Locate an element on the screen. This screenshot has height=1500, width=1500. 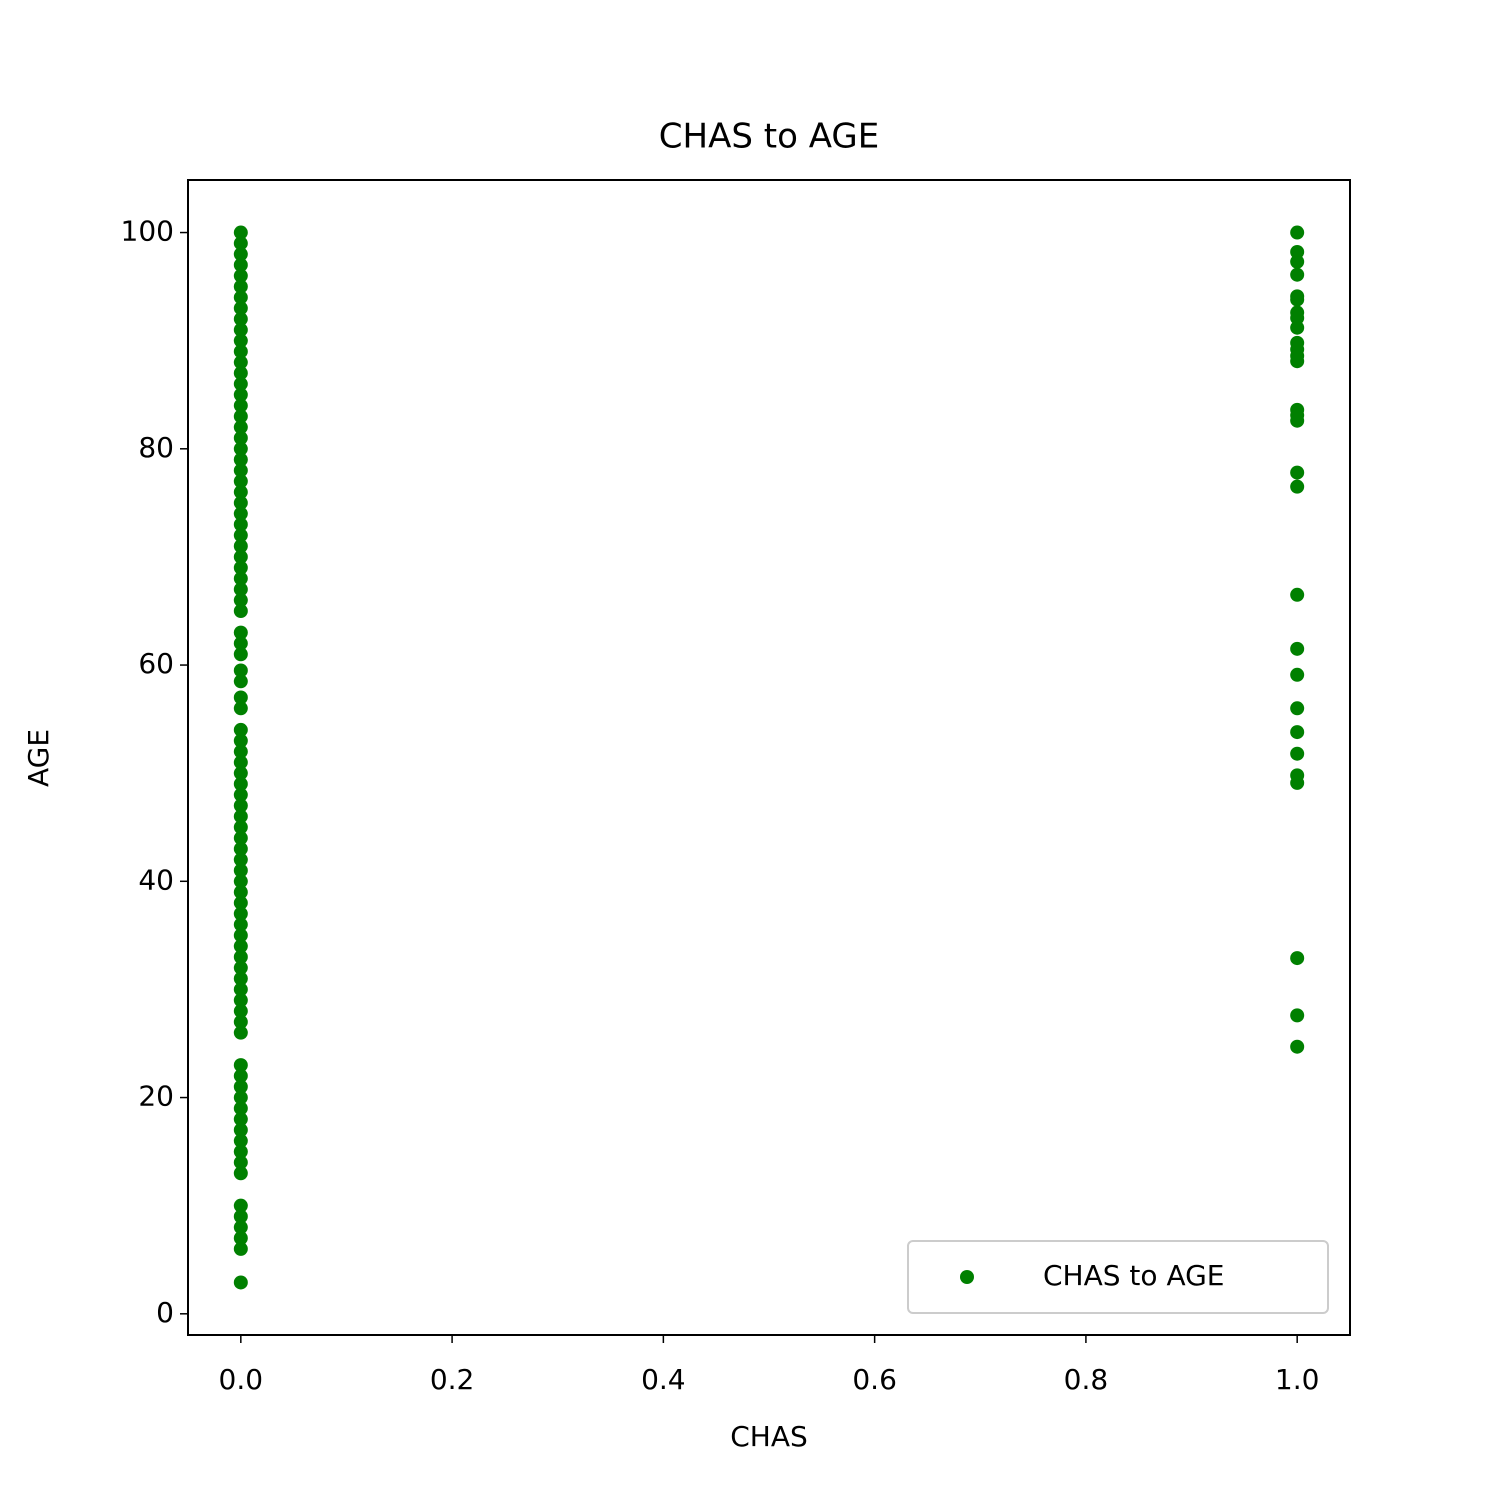
x-tick-label: 1.0 is located at coordinates (1297, 1379).